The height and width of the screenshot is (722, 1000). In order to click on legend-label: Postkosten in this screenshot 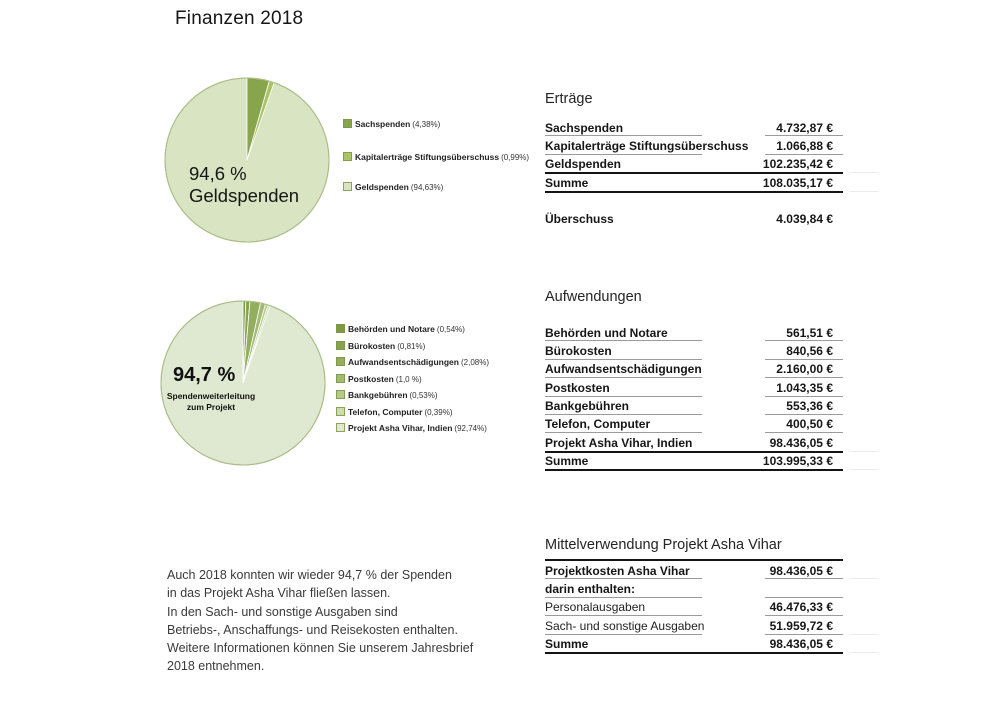, I will do `click(371, 378)`.